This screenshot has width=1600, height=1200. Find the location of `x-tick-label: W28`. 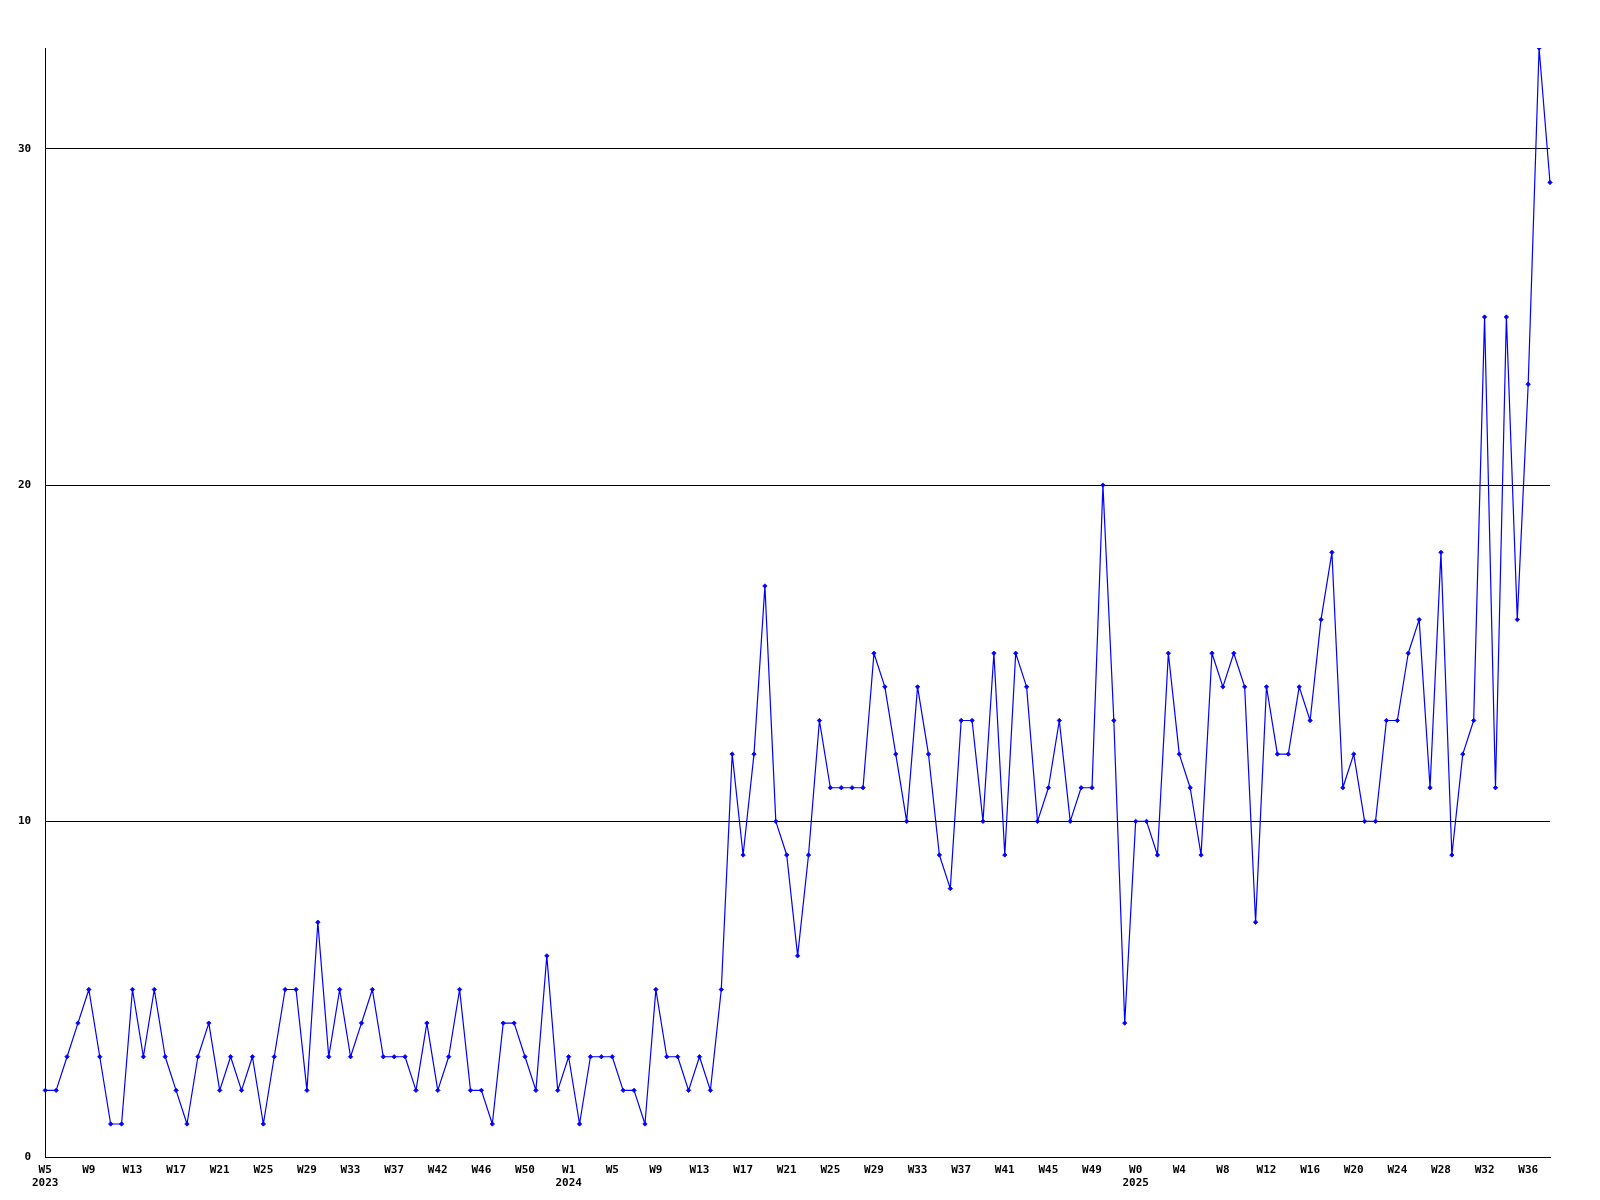

x-tick-label: W28 is located at coordinates (1441, 1170).